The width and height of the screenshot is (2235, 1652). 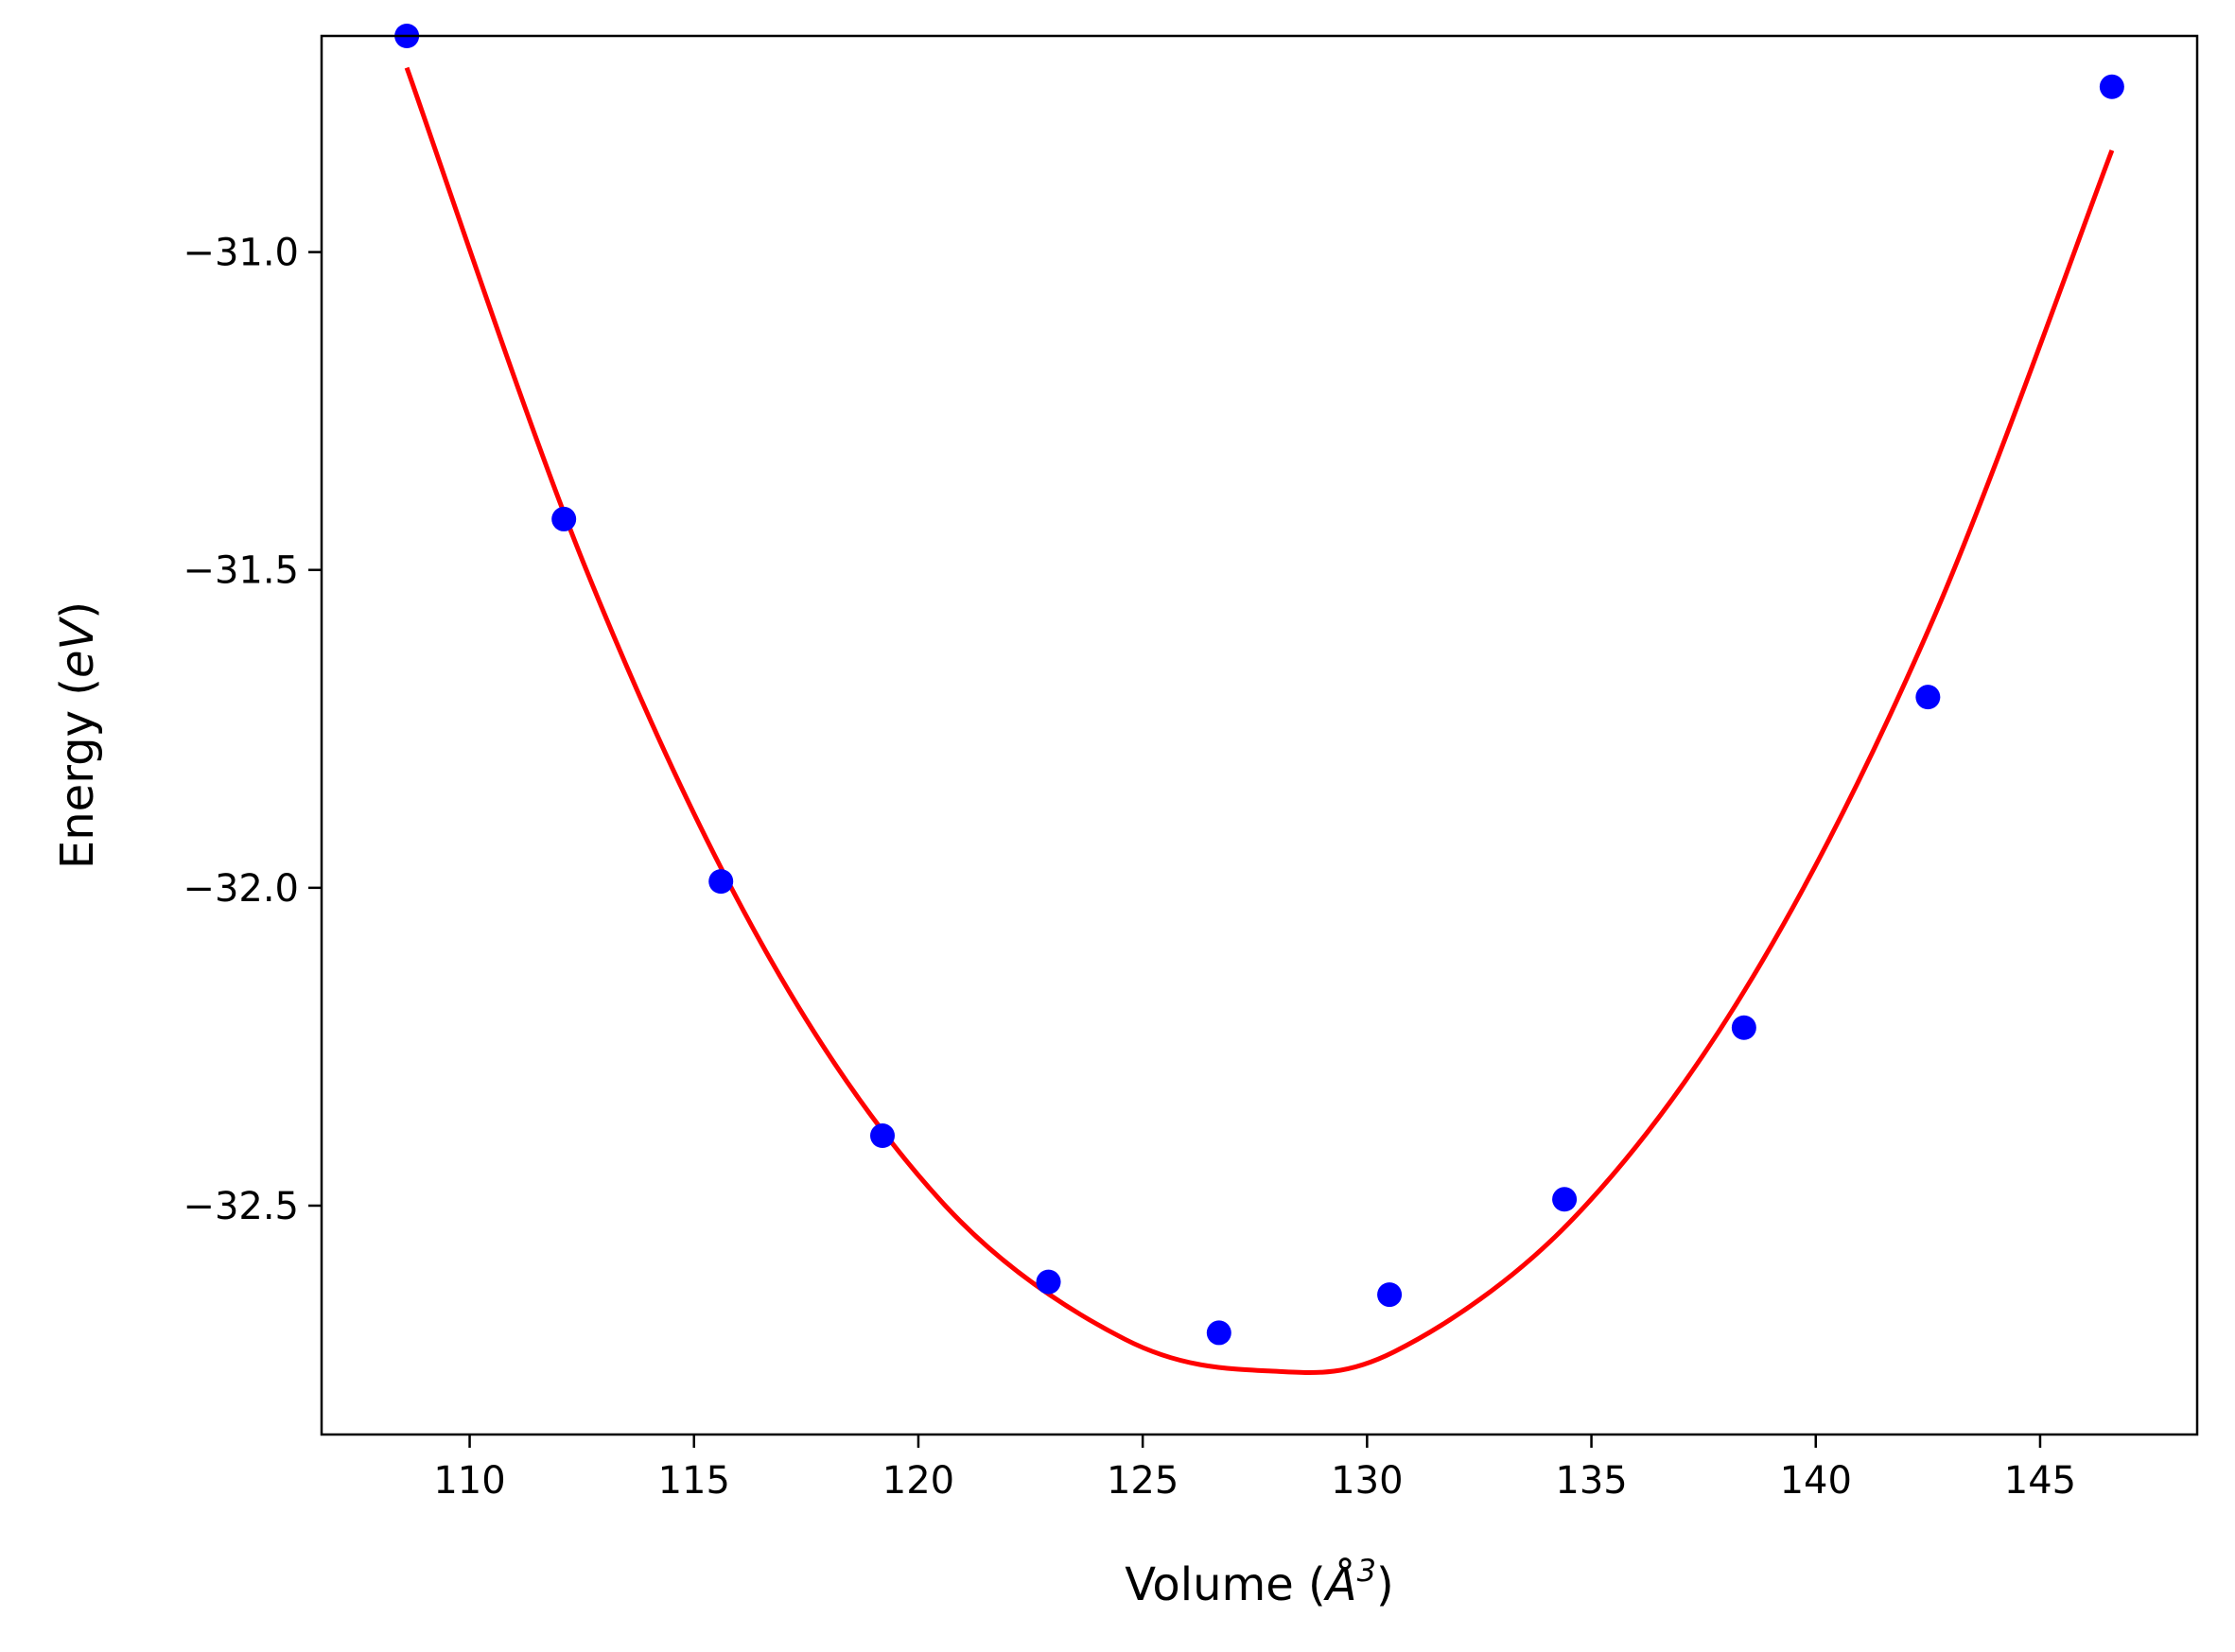 What do you see at coordinates (77, 648) in the screenshot?
I see `y-axis-label-unit: eV` at bounding box center [77, 648].